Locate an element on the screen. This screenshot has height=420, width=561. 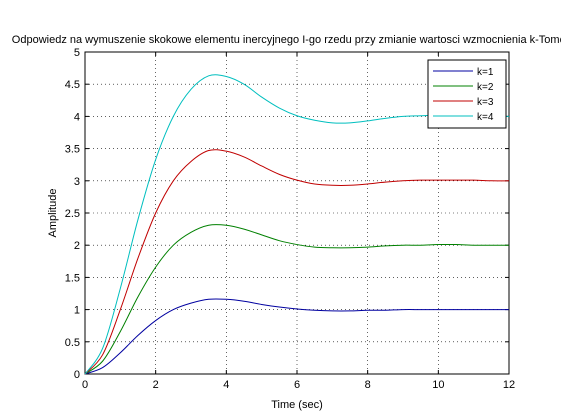
x-tick-label: 10 is located at coordinates (438, 385).